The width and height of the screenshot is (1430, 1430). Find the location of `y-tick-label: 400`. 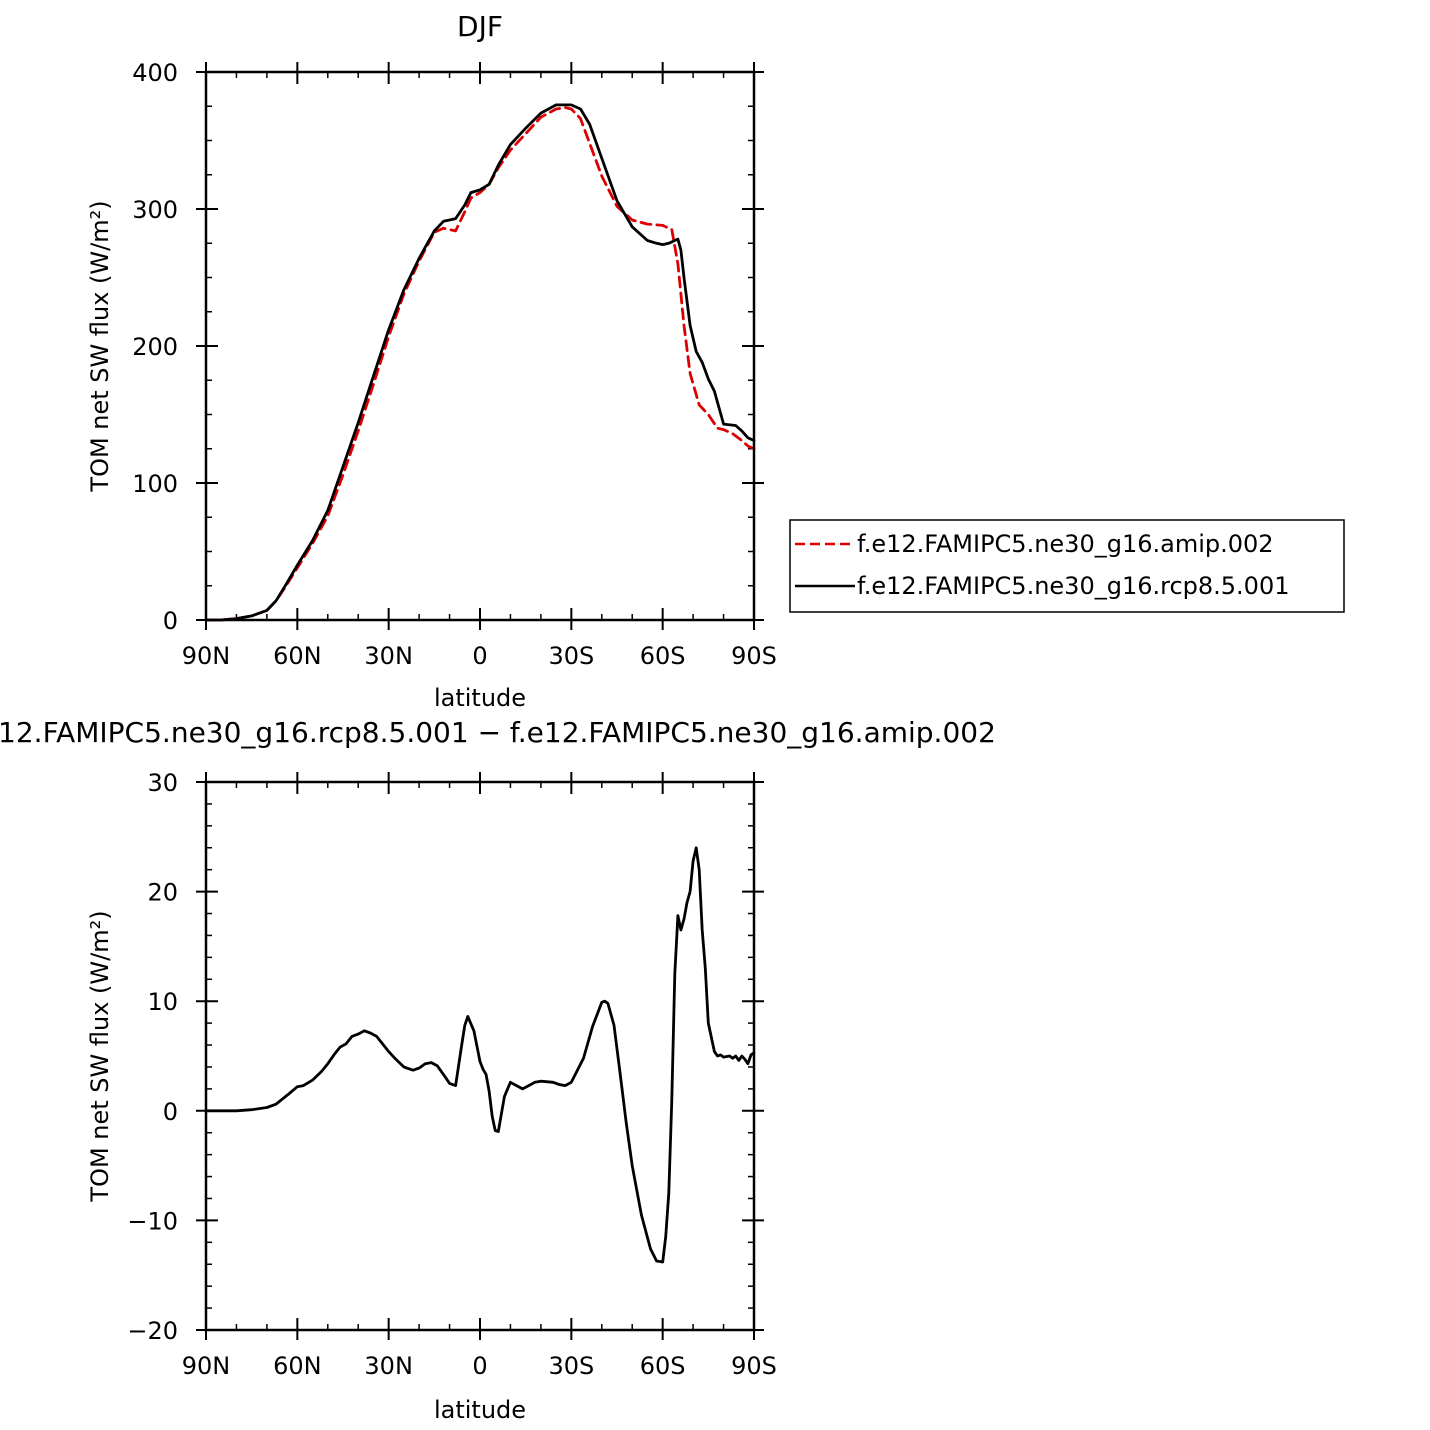

y-tick-label: 400 is located at coordinates (155, 73).